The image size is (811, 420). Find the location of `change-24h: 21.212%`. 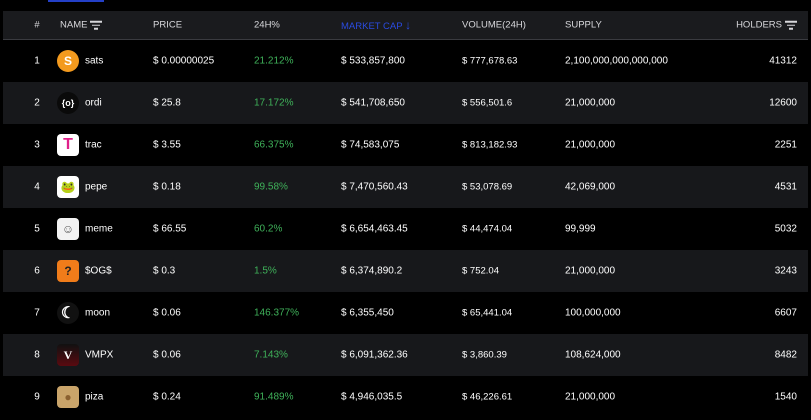

change-24h: 21.212% is located at coordinates (274, 61).